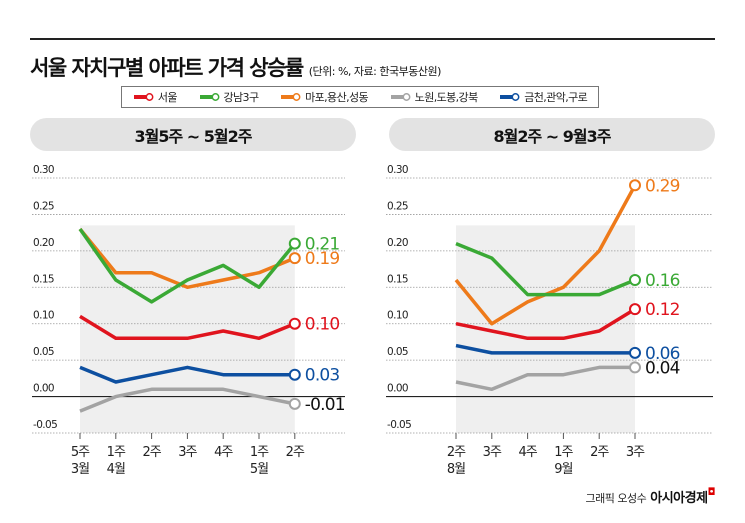 The width and height of the screenshot is (745, 523). I want to click on legend-label: 노원,도봉,강북, so click(446, 97).